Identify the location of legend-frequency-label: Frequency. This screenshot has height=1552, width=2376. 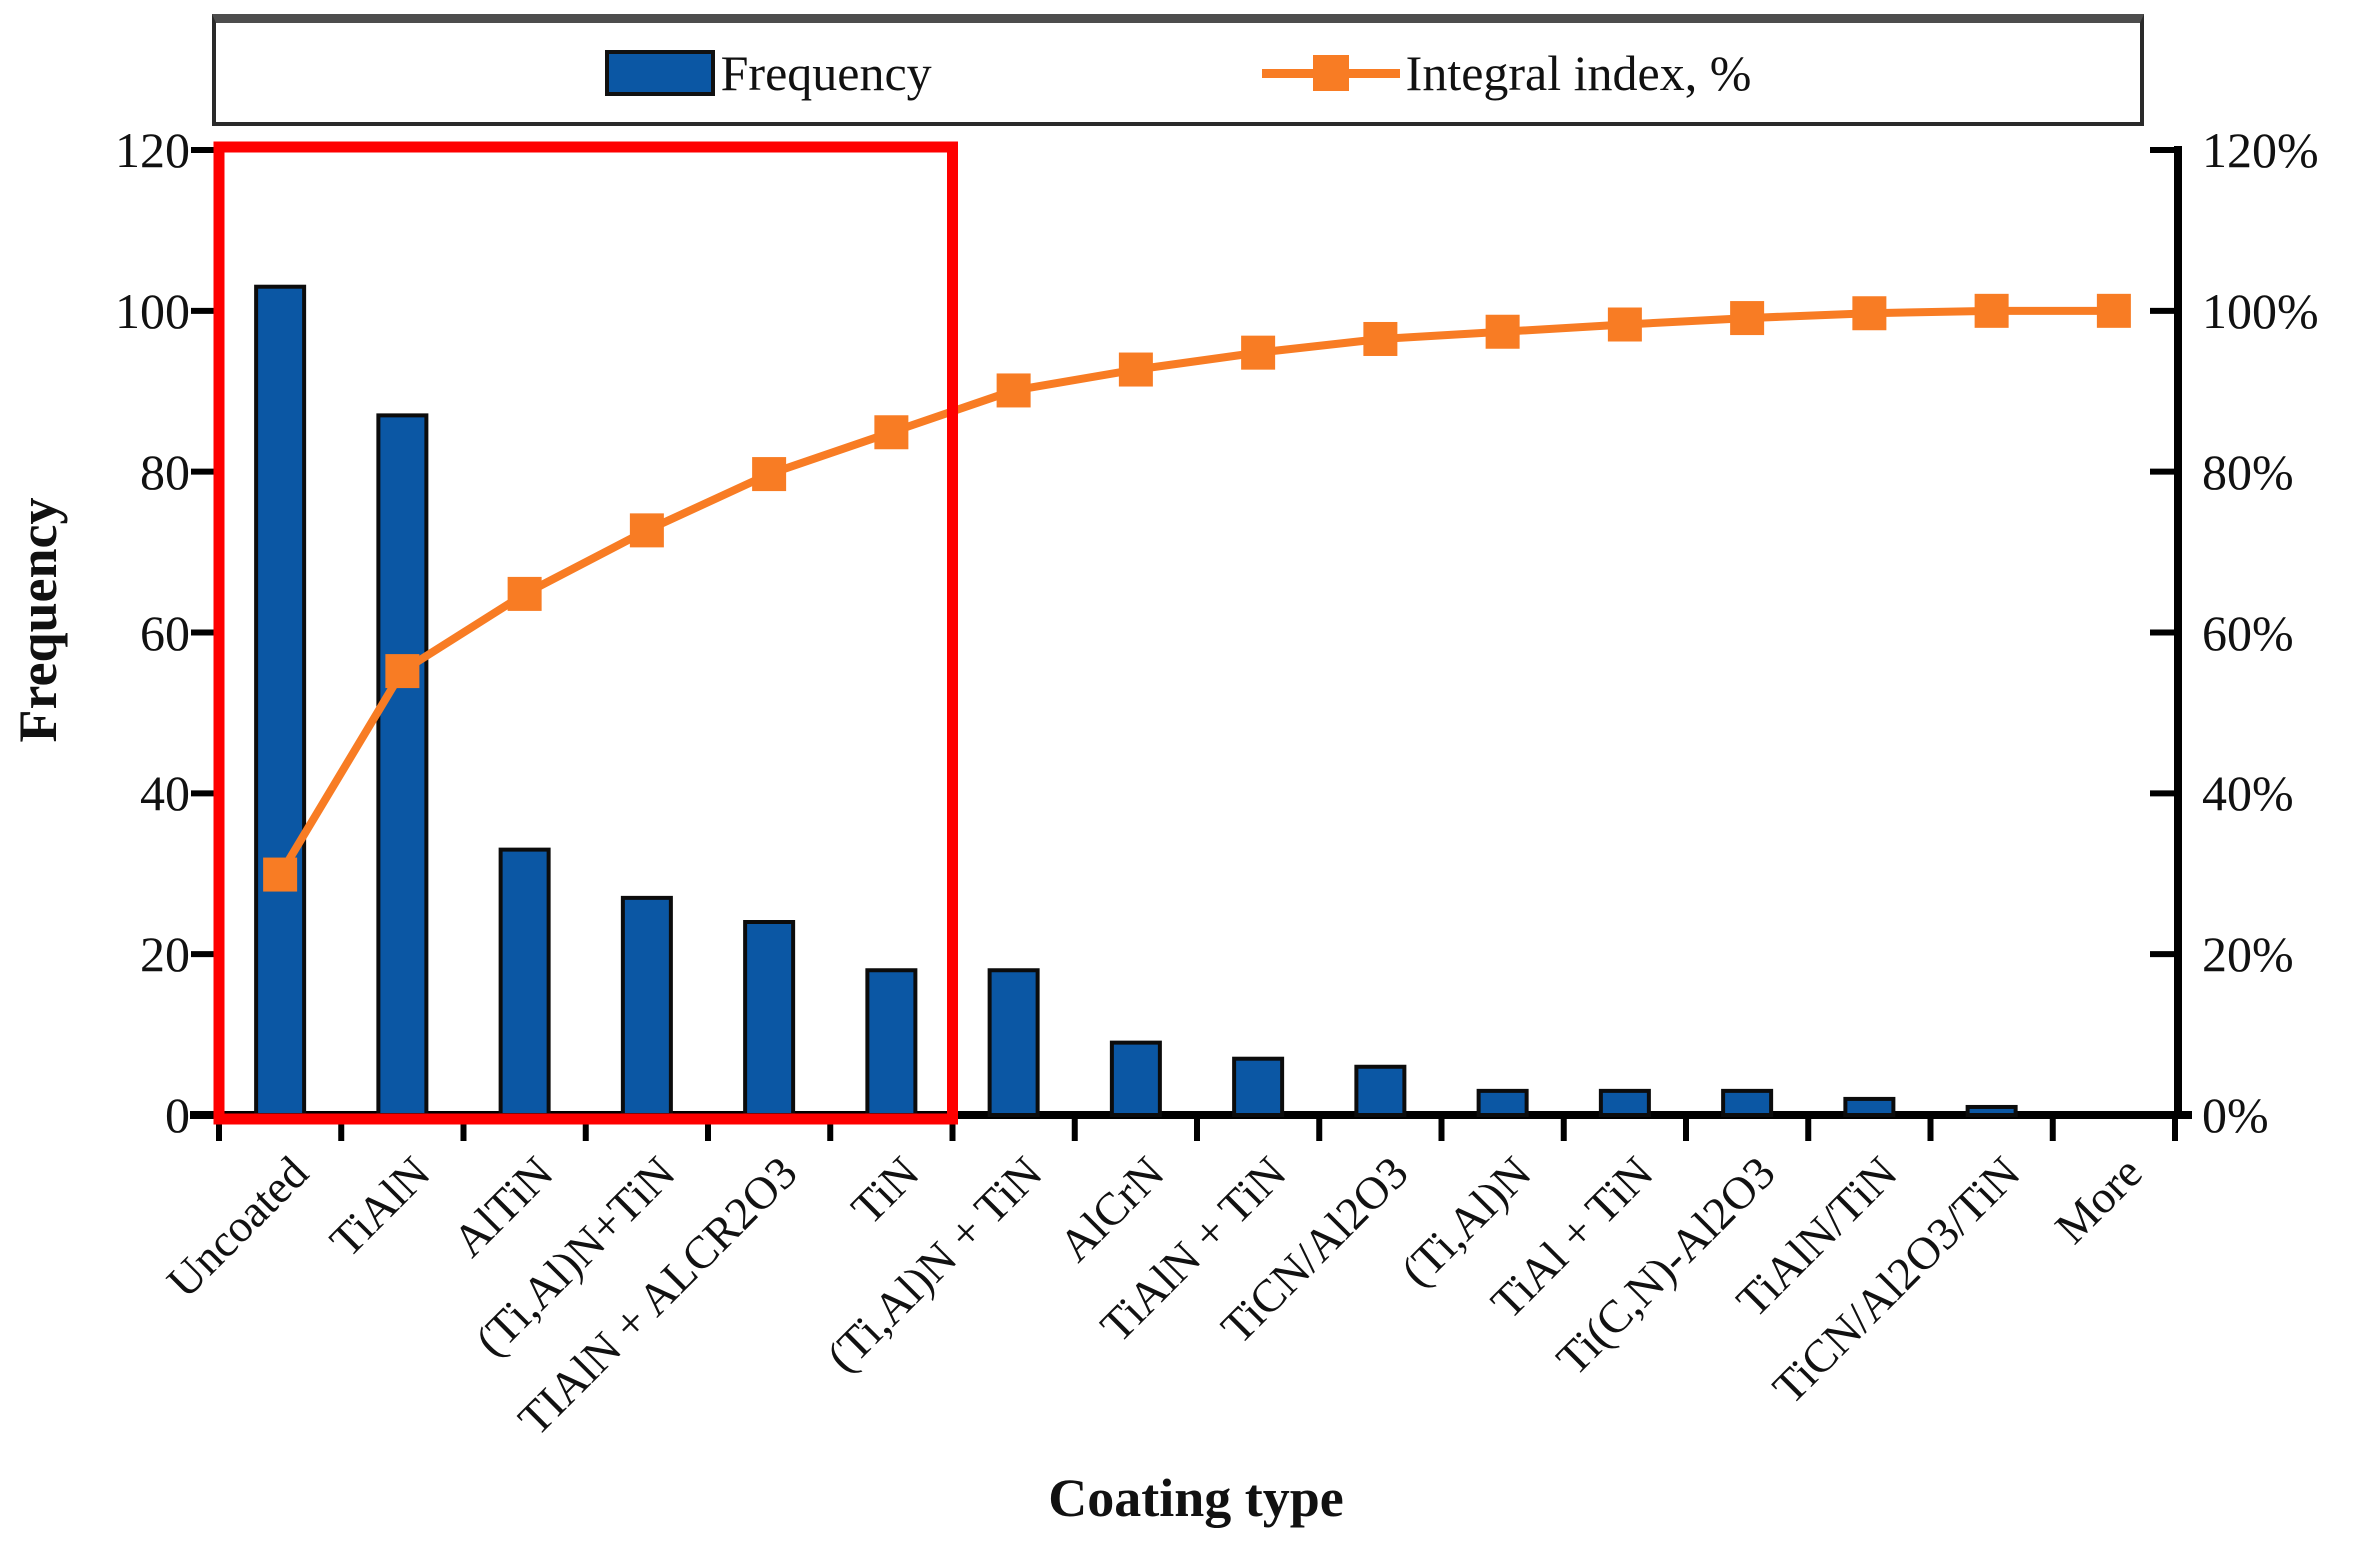
(826, 72).